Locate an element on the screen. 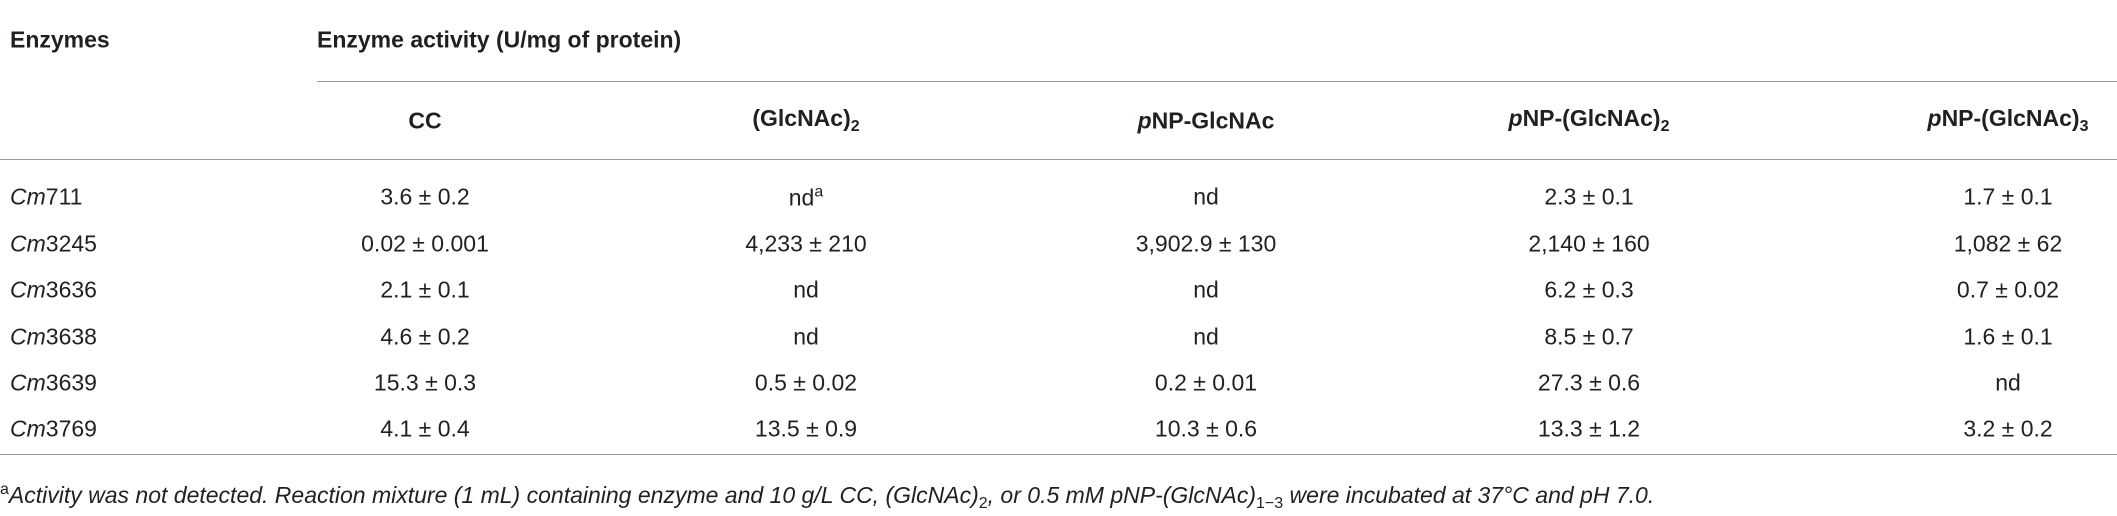  text-segment: 1,082 ± 62 is located at coordinates (2008, 243).